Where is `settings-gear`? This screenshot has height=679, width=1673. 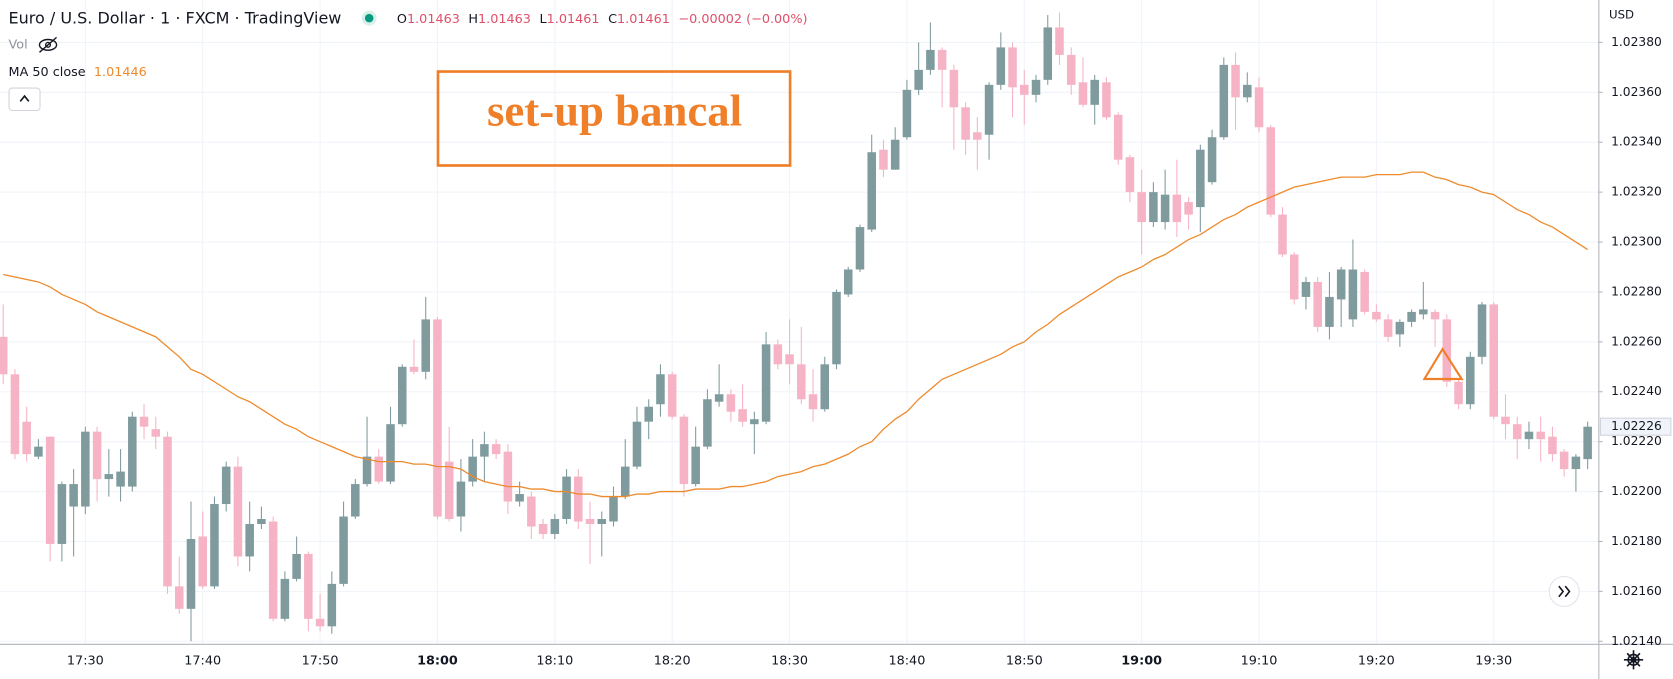
settings-gear is located at coordinates (1633, 660).